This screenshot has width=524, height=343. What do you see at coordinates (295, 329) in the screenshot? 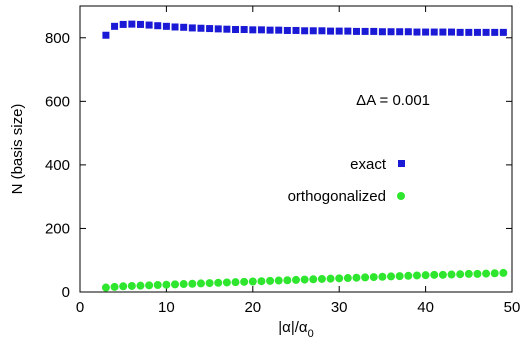
I see `x-axis-label: |α|/α0` at bounding box center [295, 329].